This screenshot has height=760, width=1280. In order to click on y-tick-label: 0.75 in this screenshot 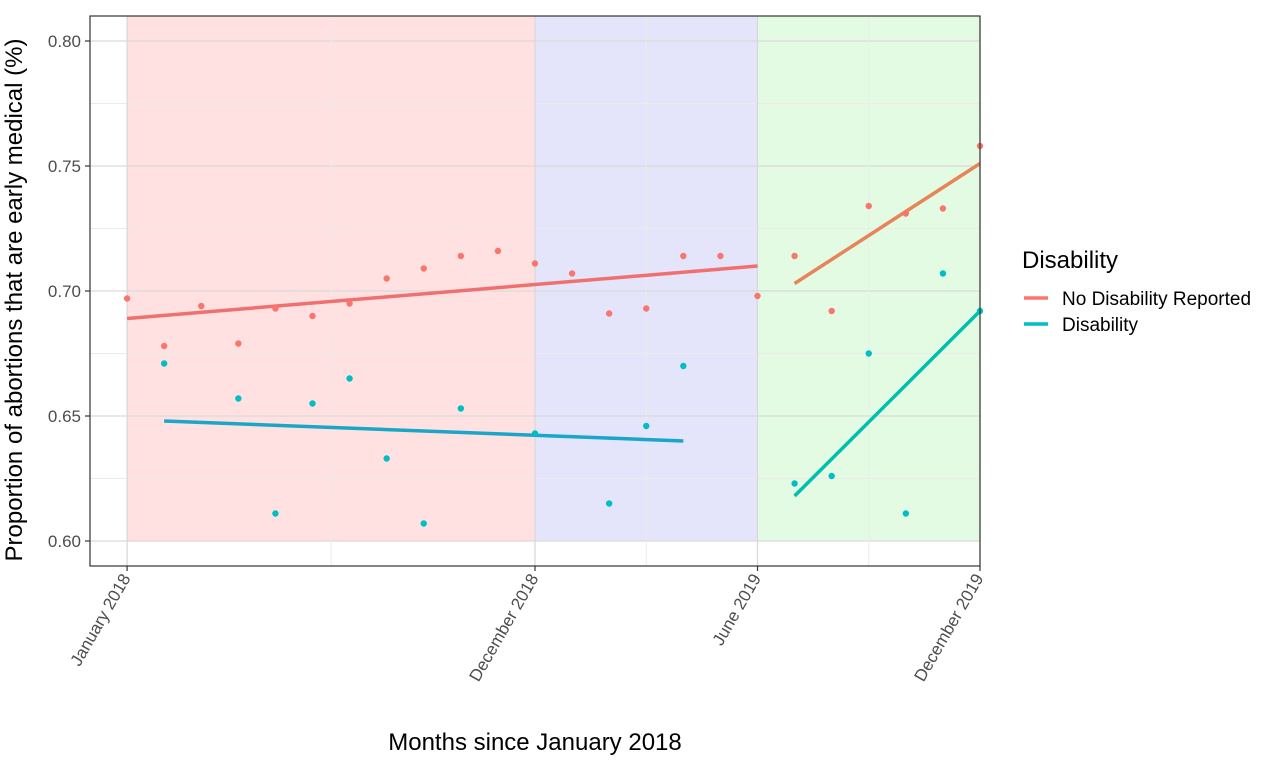, I will do `click(64, 166)`.